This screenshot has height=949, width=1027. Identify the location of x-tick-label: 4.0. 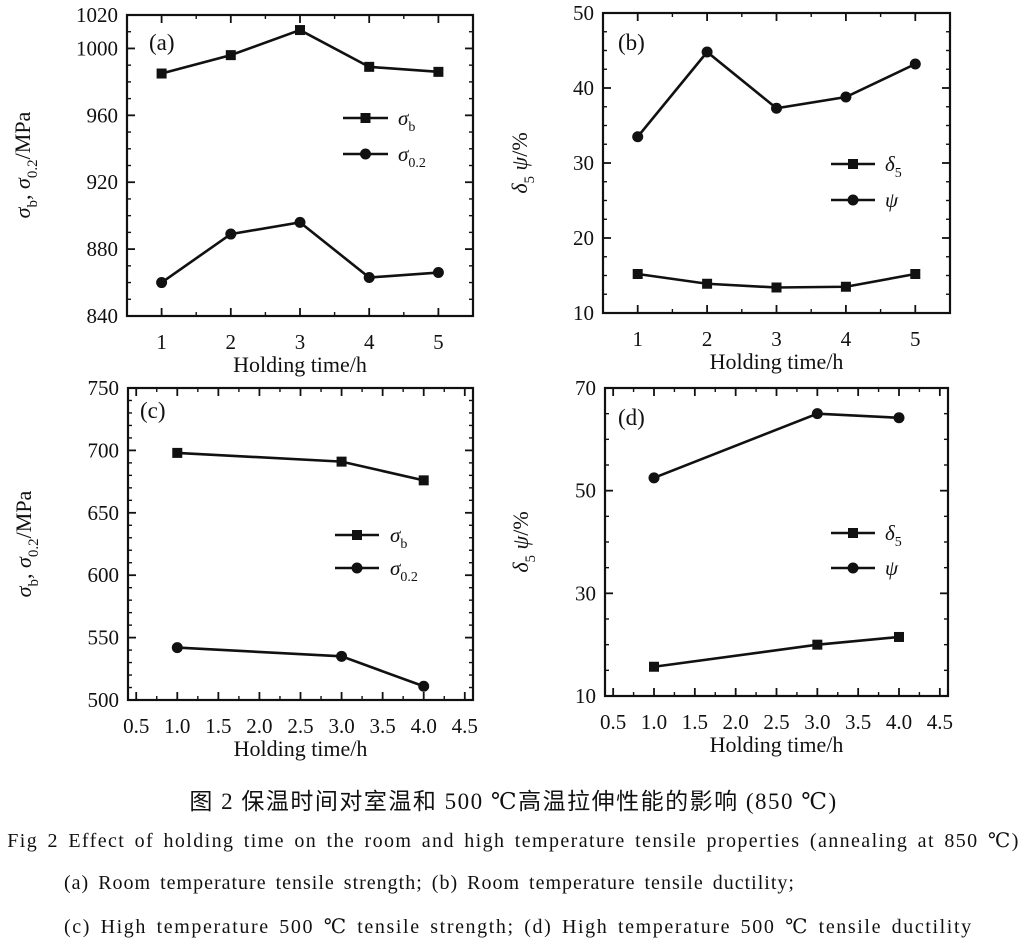
(899, 722).